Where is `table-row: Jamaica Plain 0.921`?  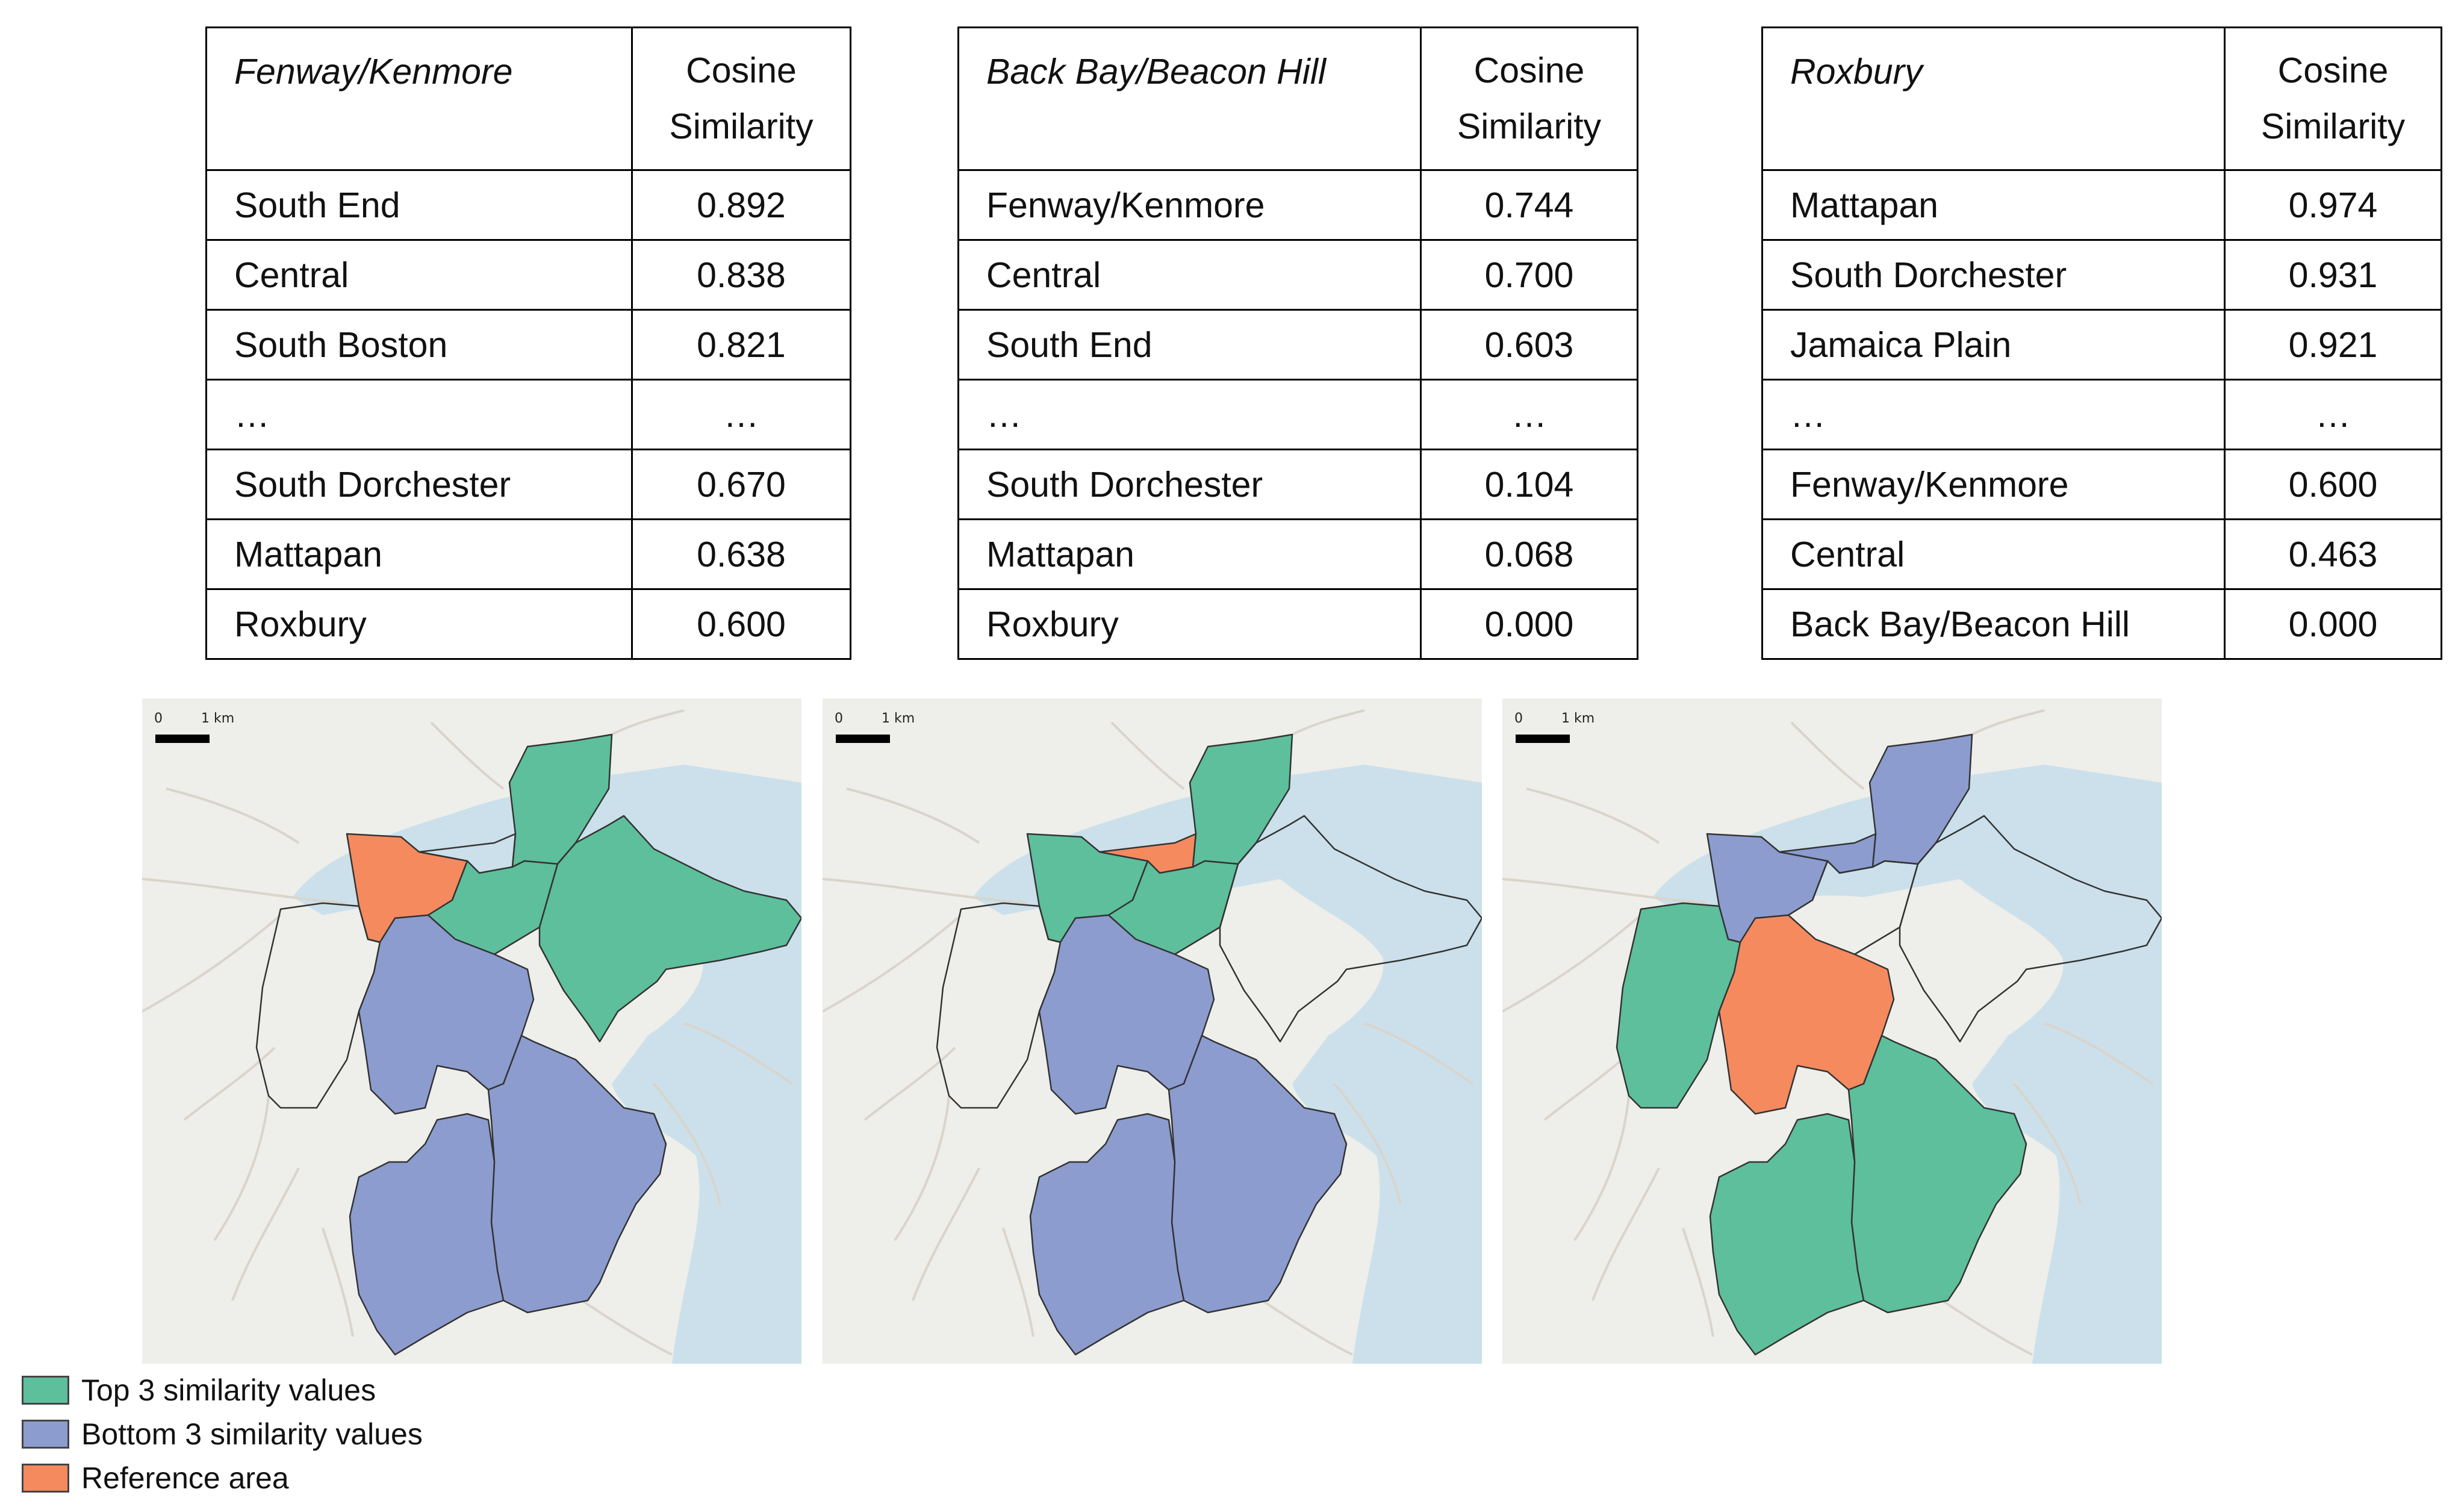
table-row: Jamaica Plain 0.921 is located at coordinates (2101, 345).